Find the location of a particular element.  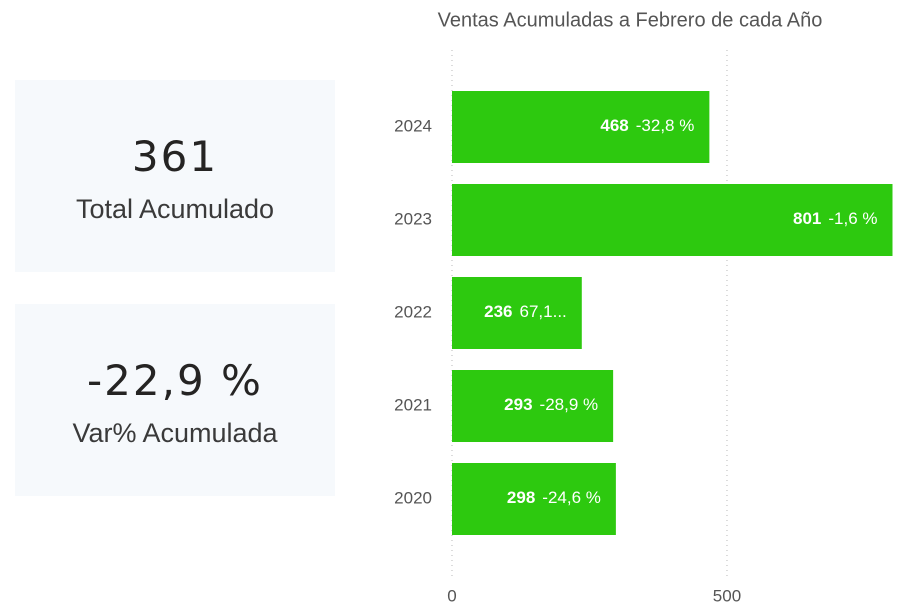

data-value: 293 is located at coordinates (518, 404).